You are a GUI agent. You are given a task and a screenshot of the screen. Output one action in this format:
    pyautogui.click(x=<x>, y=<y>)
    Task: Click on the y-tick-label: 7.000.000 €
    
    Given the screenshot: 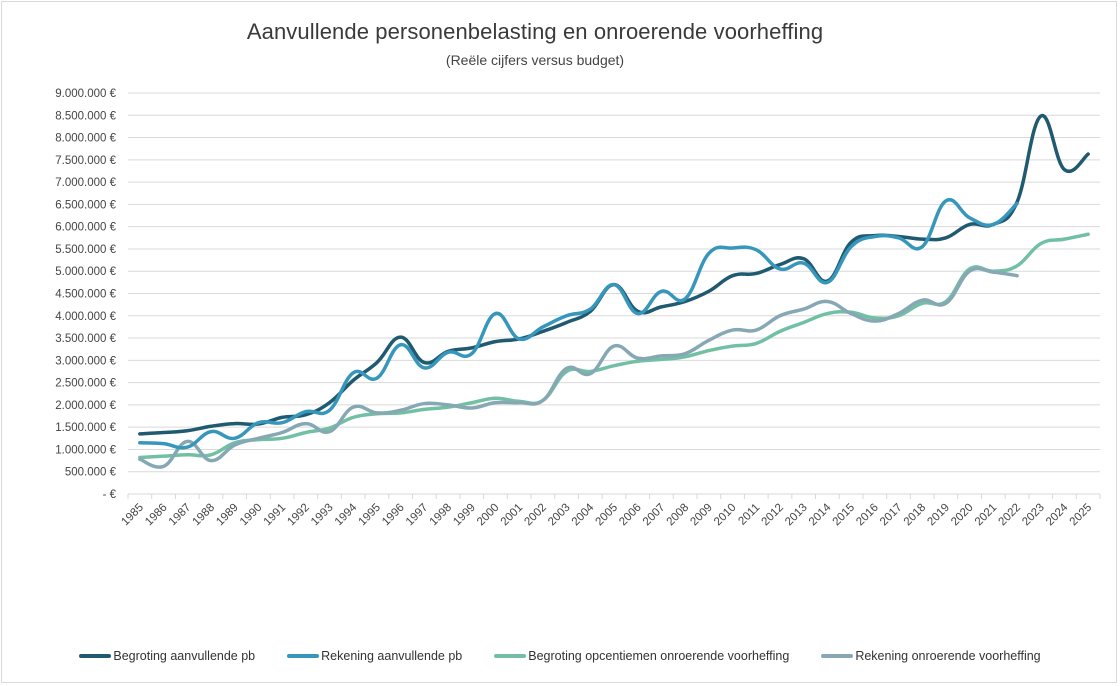 What is the action you would take?
    pyautogui.click(x=85, y=183)
    